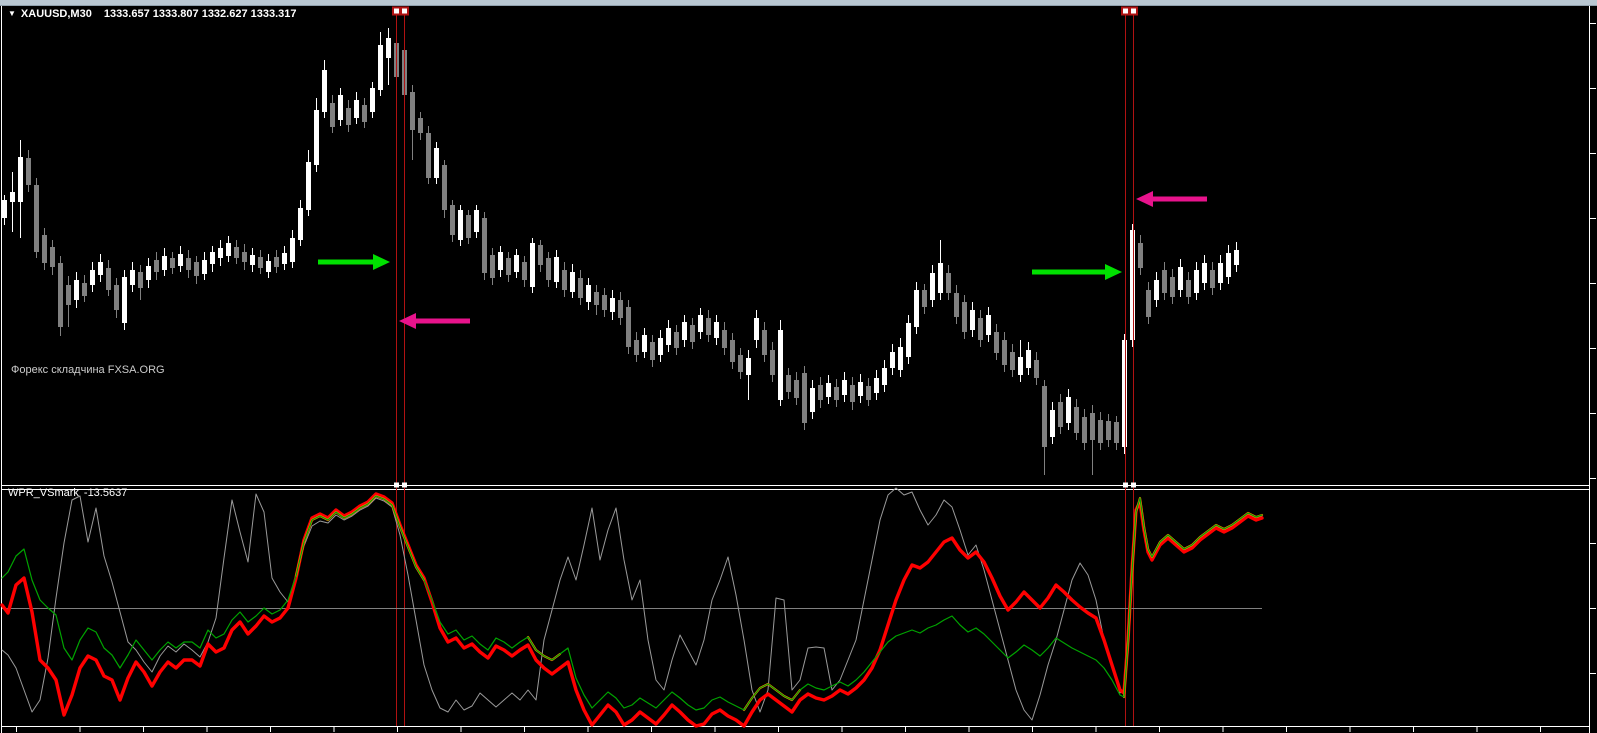  What do you see at coordinates (105, 493) in the screenshot?
I see `indicator-value: -13.5637` at bounding box center [105, 493].